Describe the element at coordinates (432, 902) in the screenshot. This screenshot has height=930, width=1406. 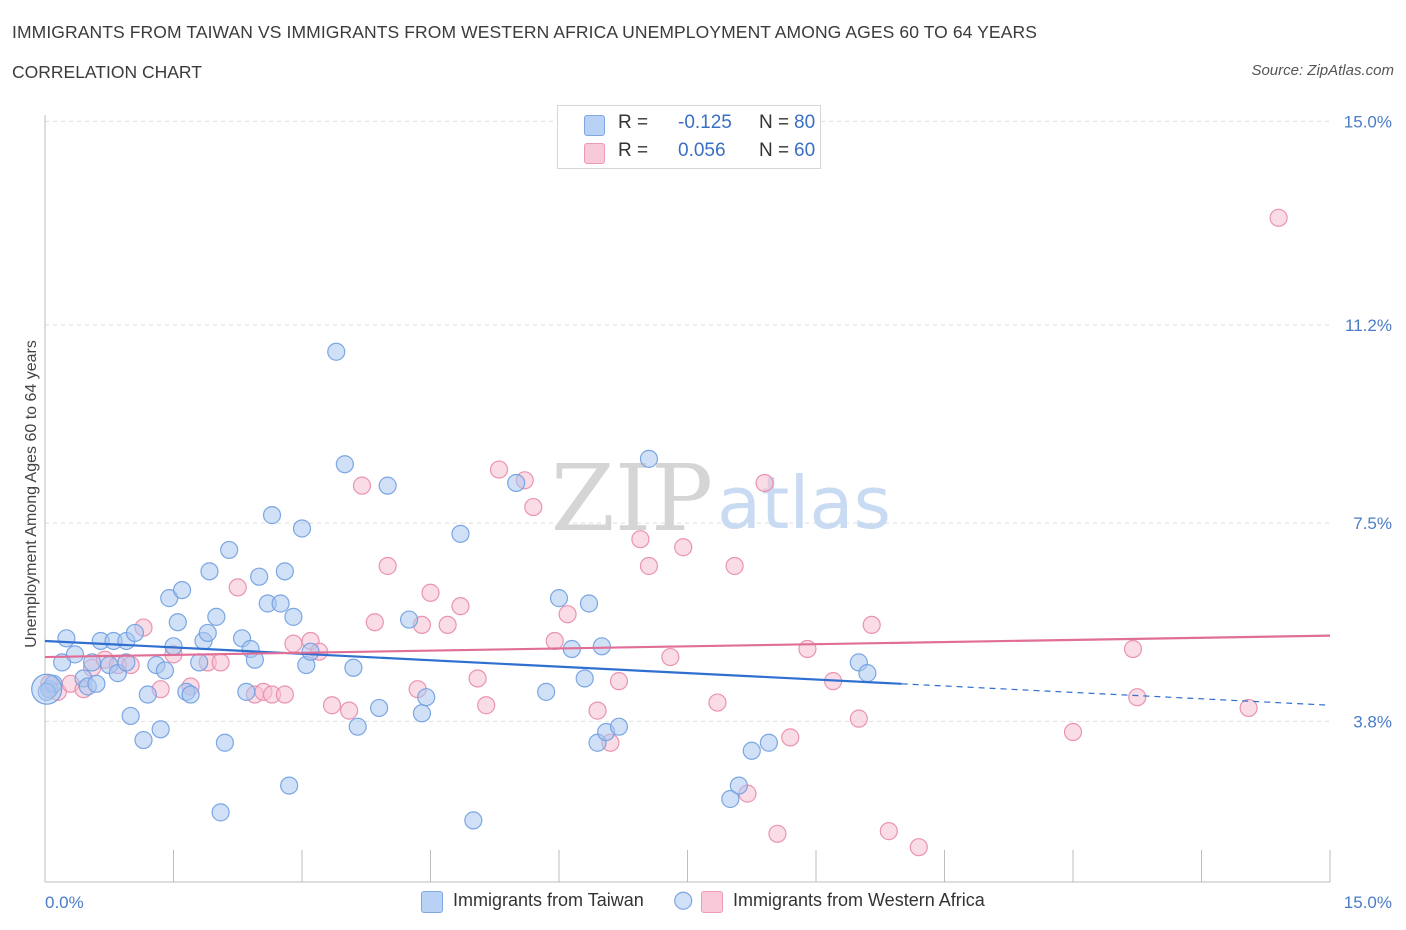
I see `bottom-legend-swatch-taiwan` at that location.